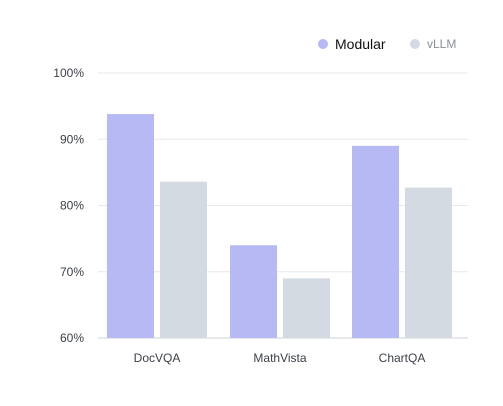 The width and height of the screenshot is (503, 406). I want to click on legend-item-vllm: vLLM, so click(433, 44).